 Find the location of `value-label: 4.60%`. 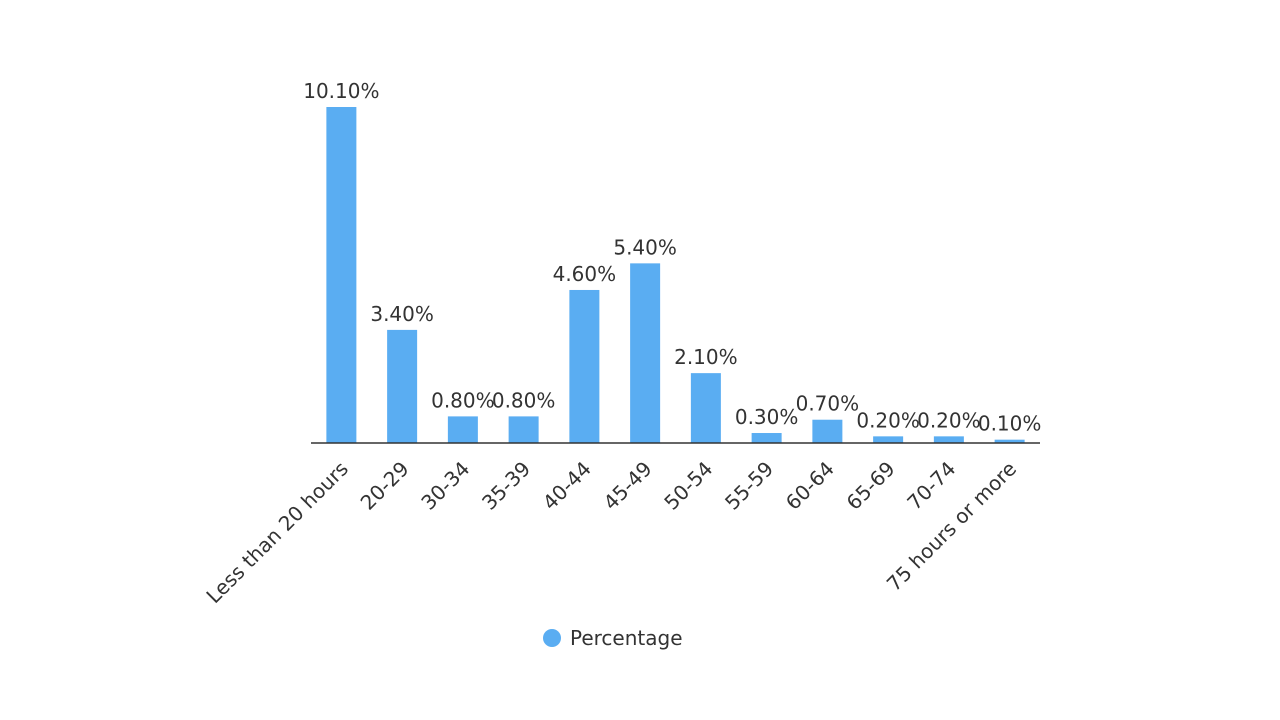

value-label: 4.60% is located at coordinates (585, 274).